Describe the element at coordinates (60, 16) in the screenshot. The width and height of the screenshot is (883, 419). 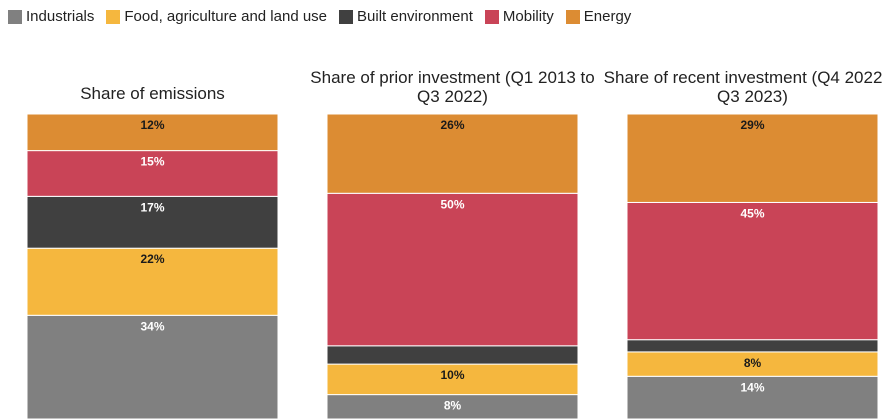
I see `legend-label: Industrials` at that location.